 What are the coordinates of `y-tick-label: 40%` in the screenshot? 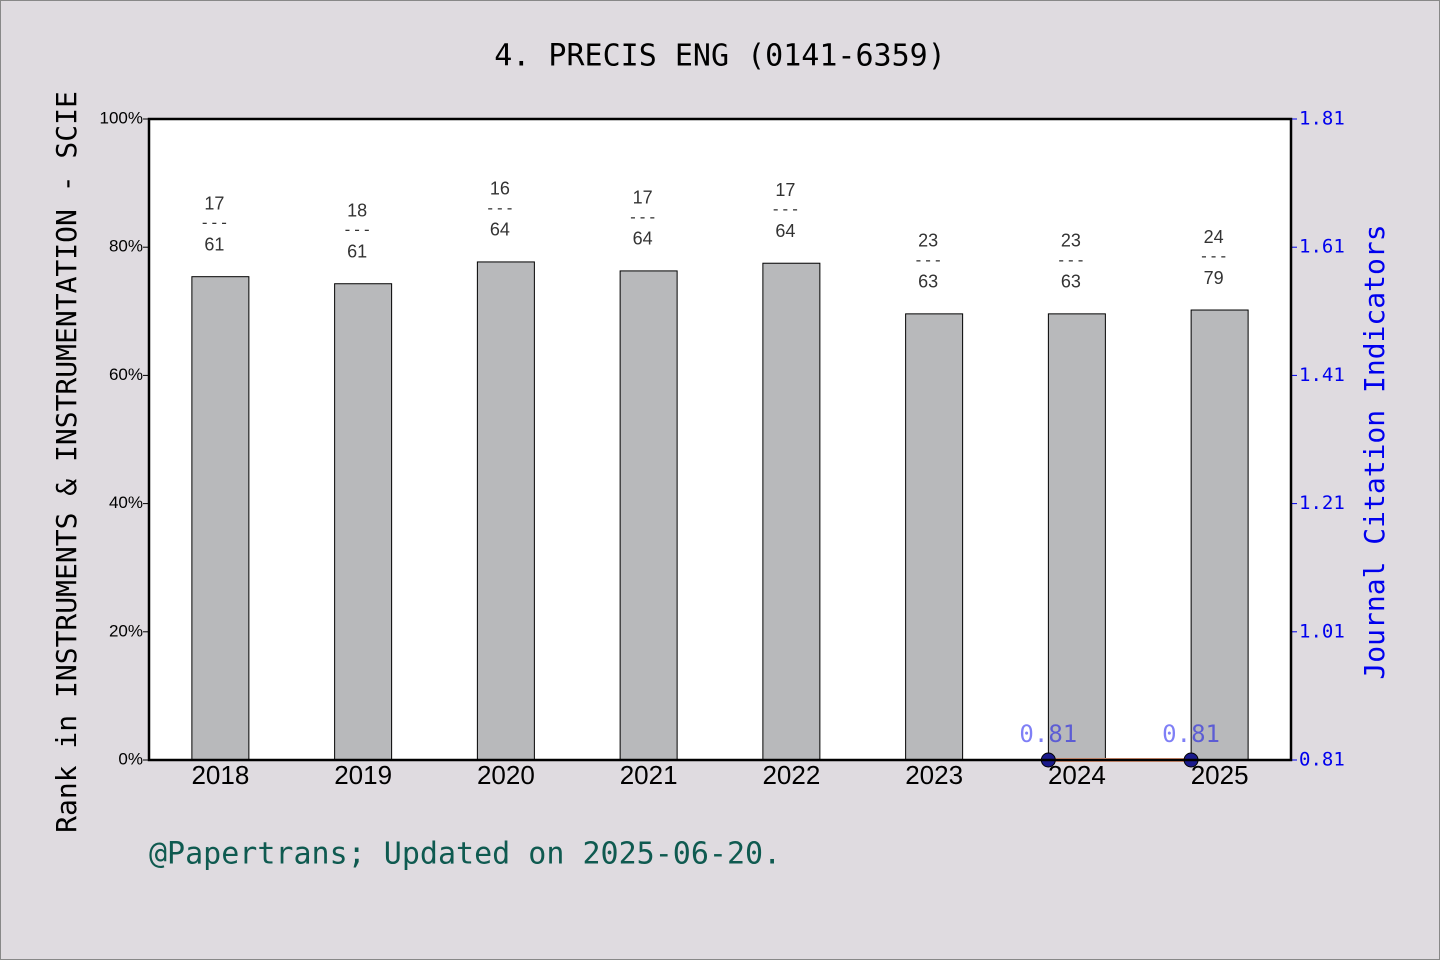 It's located at (126, 502).